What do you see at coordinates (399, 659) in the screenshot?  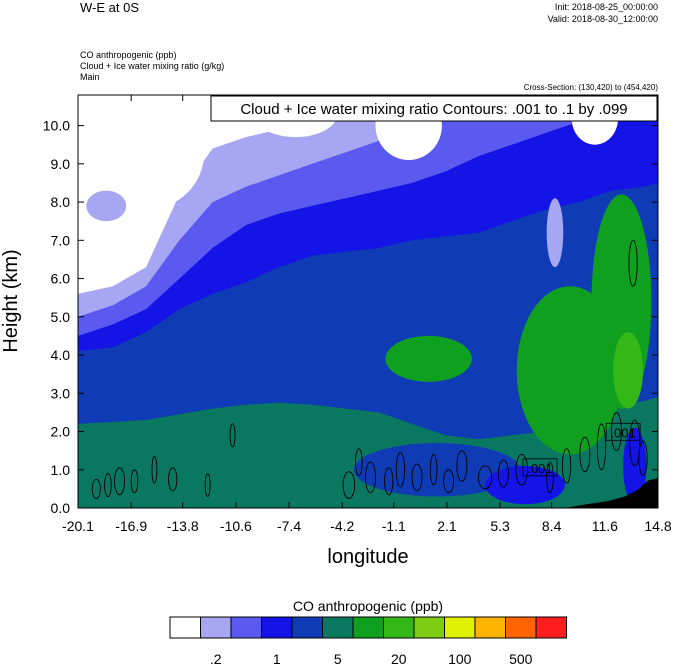 I see `colorbar-label-3: 20` at bounding box center [399, 659].